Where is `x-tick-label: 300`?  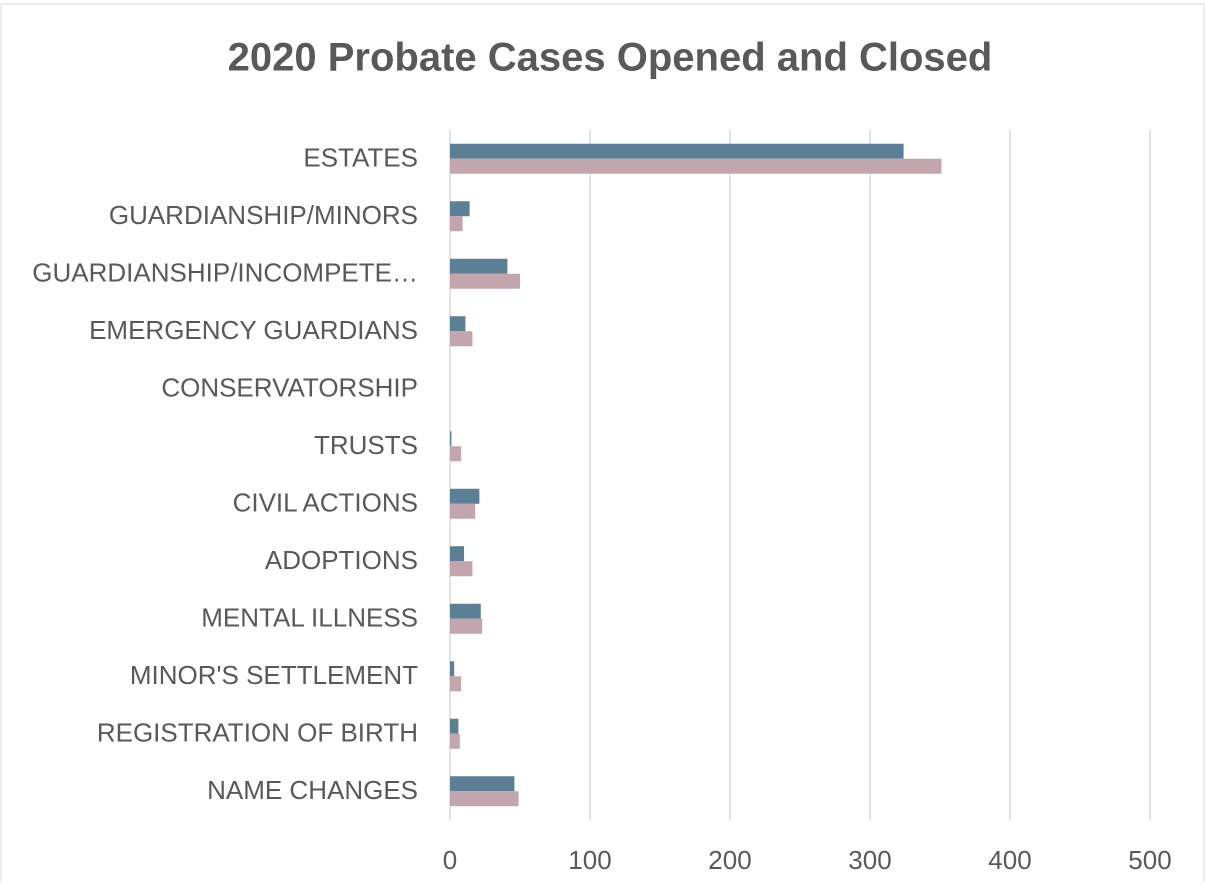 x-tick-label: 300 is located at coordinates (869, 860).